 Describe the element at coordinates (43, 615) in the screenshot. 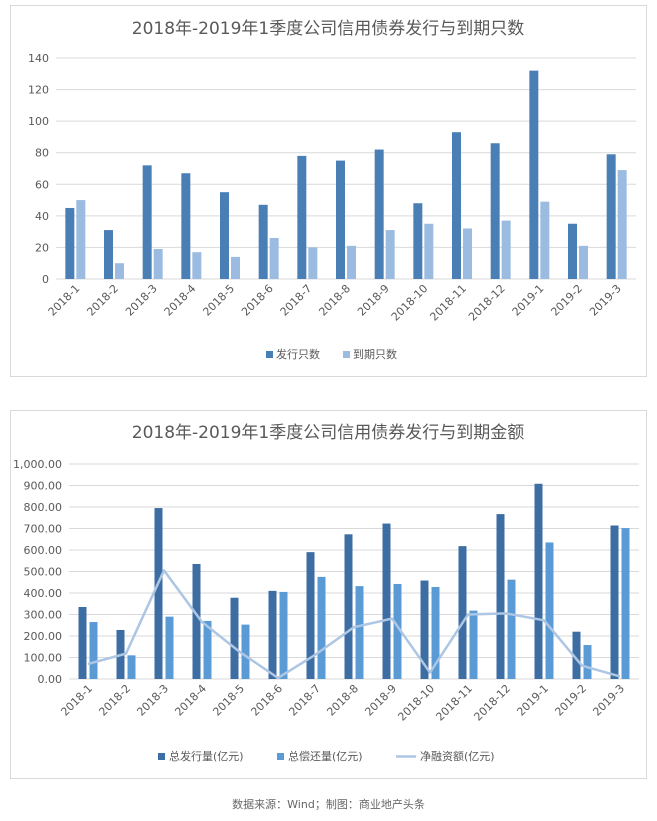

I see `y-tick-label: 300.00` at that location.